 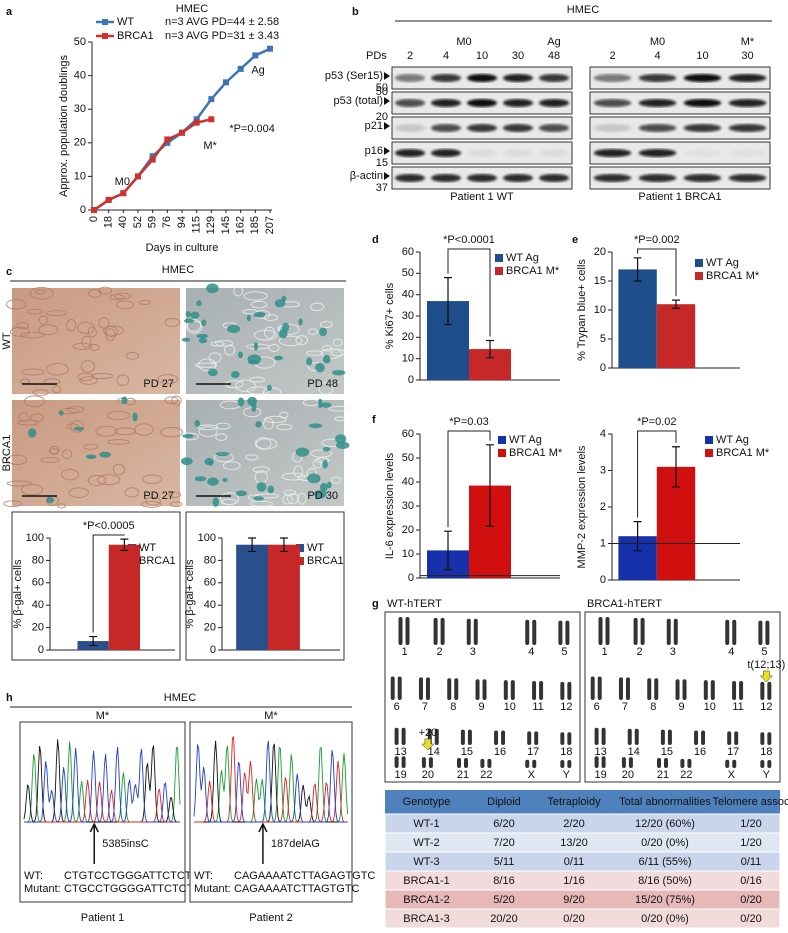 What do you see at coordinates (657, 42) in the screenshot?
I see `stage-label: M0` at bounding box center [657, 42].